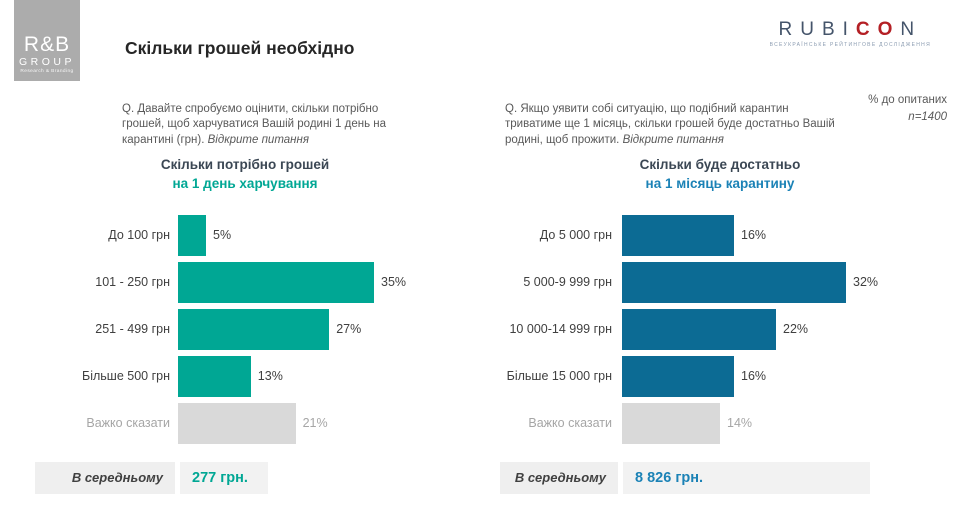 The width and height of the screenshot is (957, 516). What do you see at coordinates (126, 376) in the screenshot?
I see `category-label: Більше 500 грн` at bounding box center [126, 376].